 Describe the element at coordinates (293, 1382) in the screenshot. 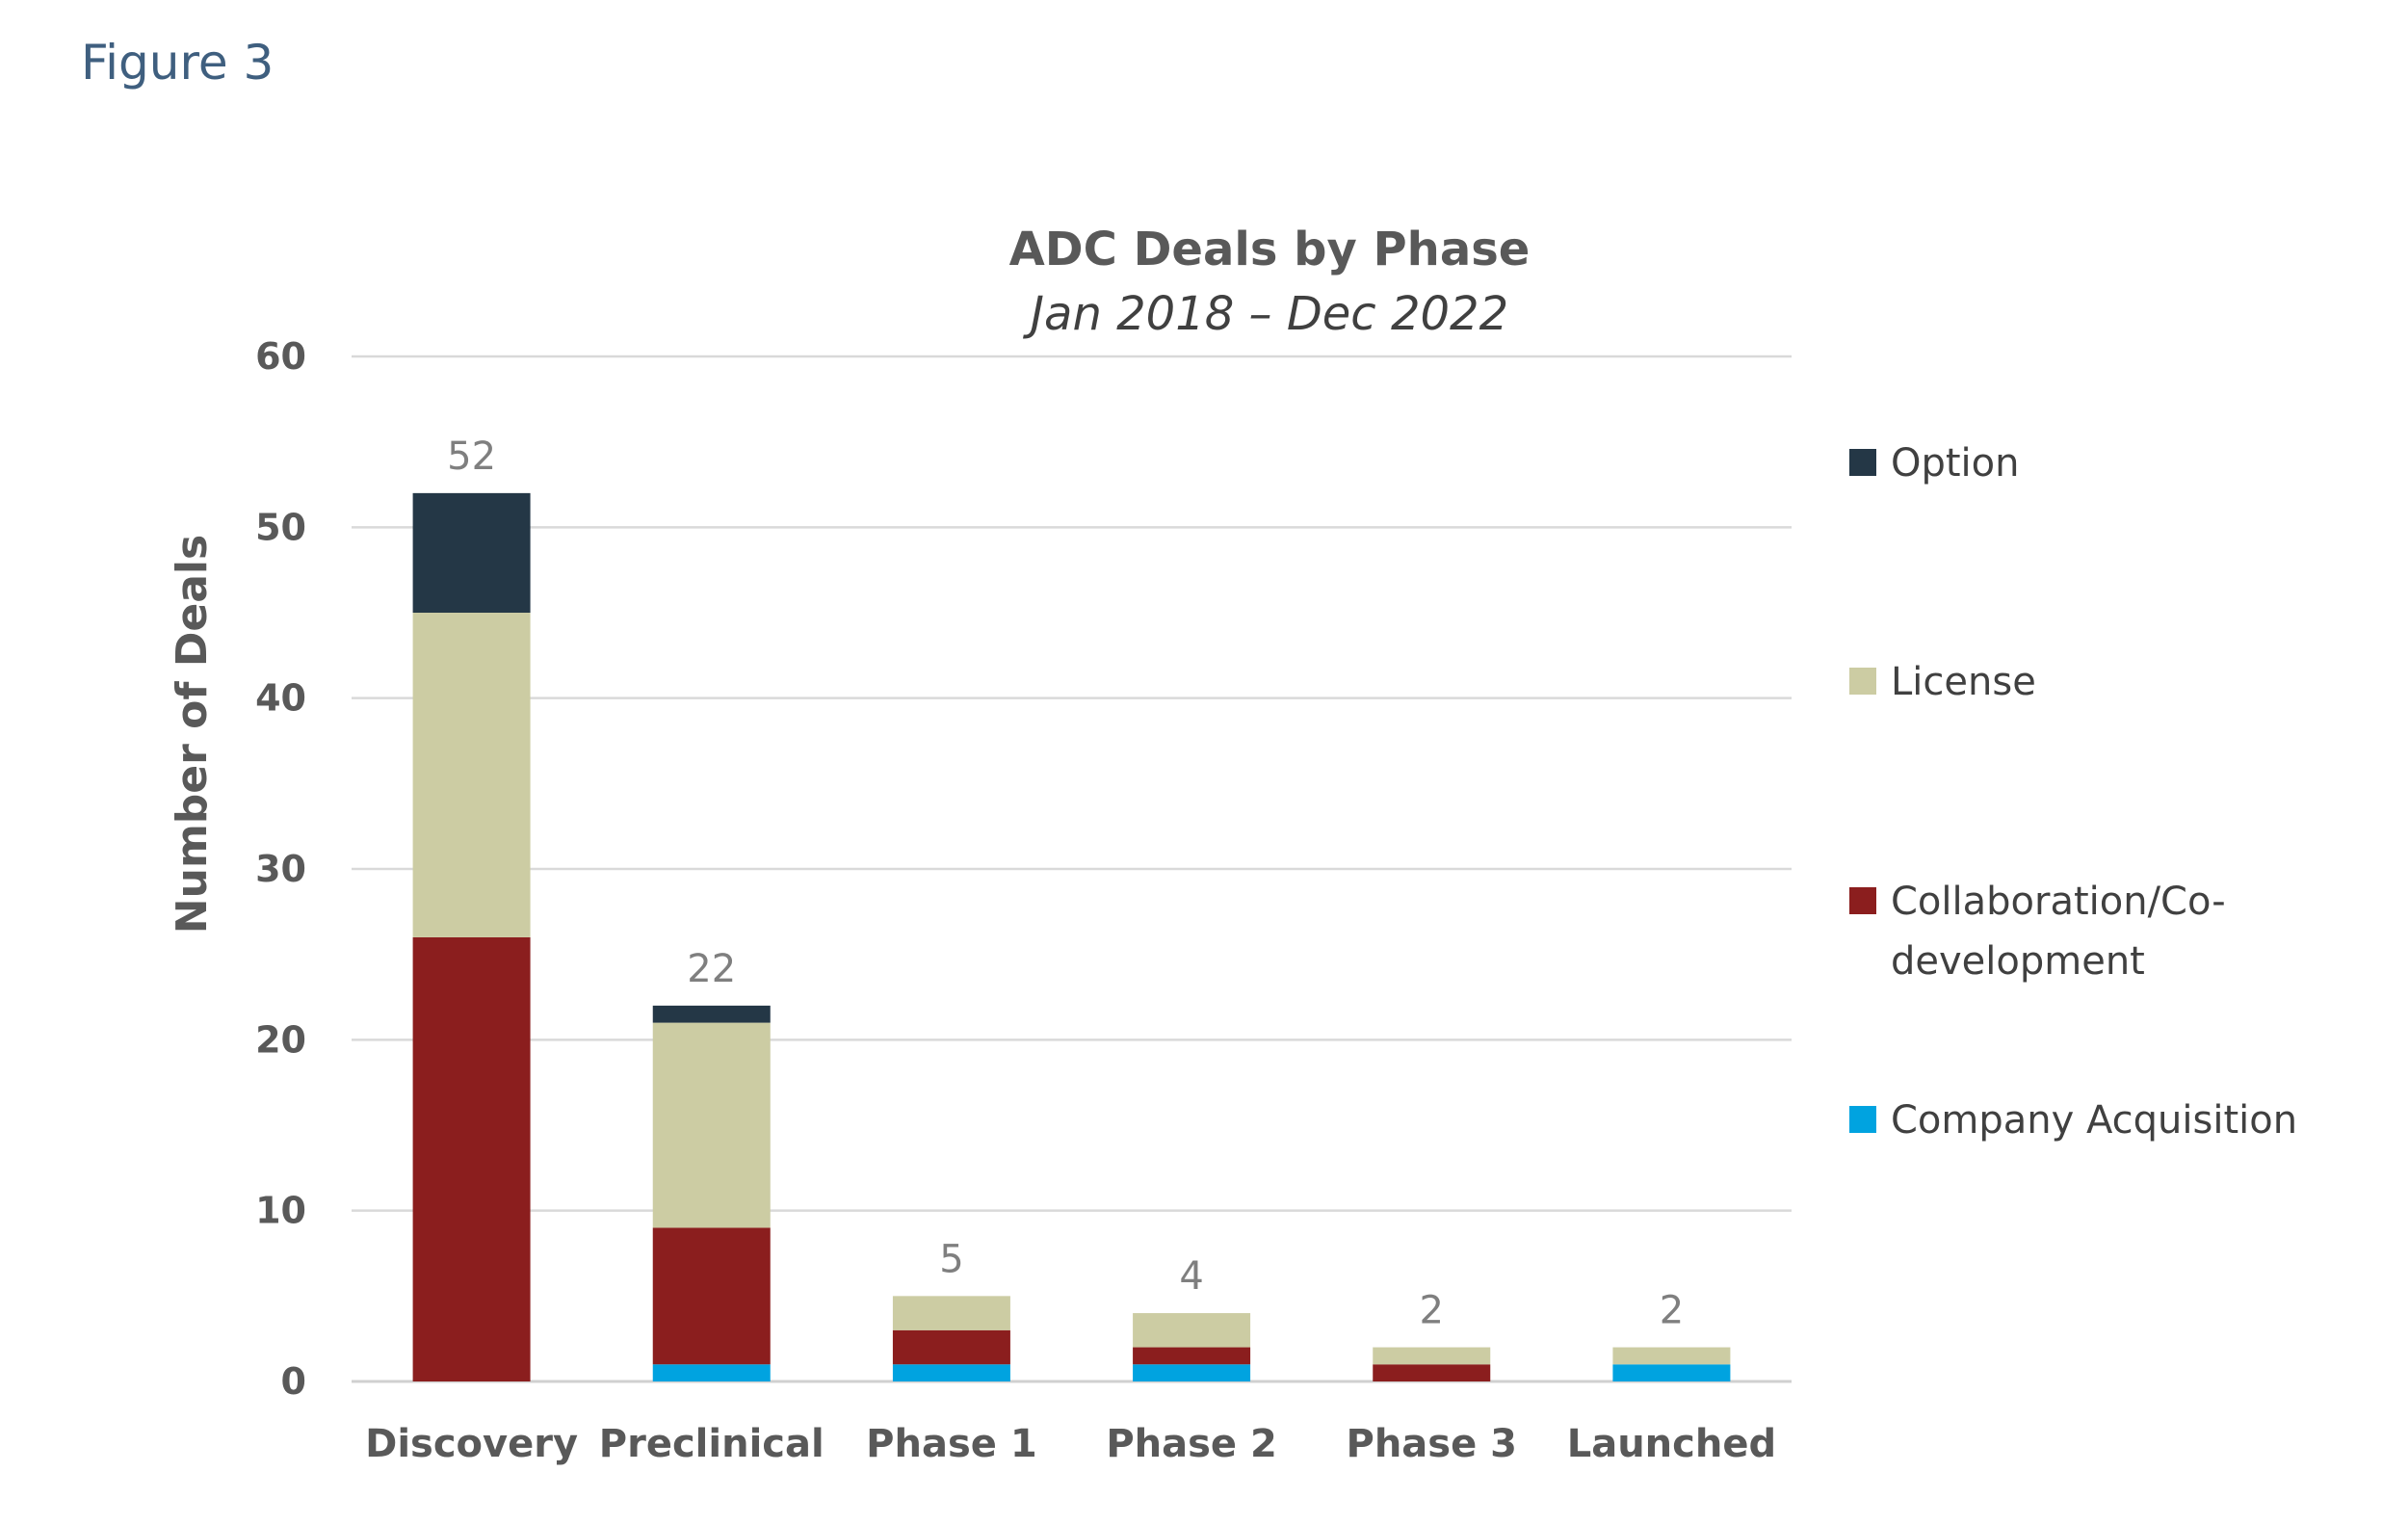

I see `y-tick-label: 0` at that location.